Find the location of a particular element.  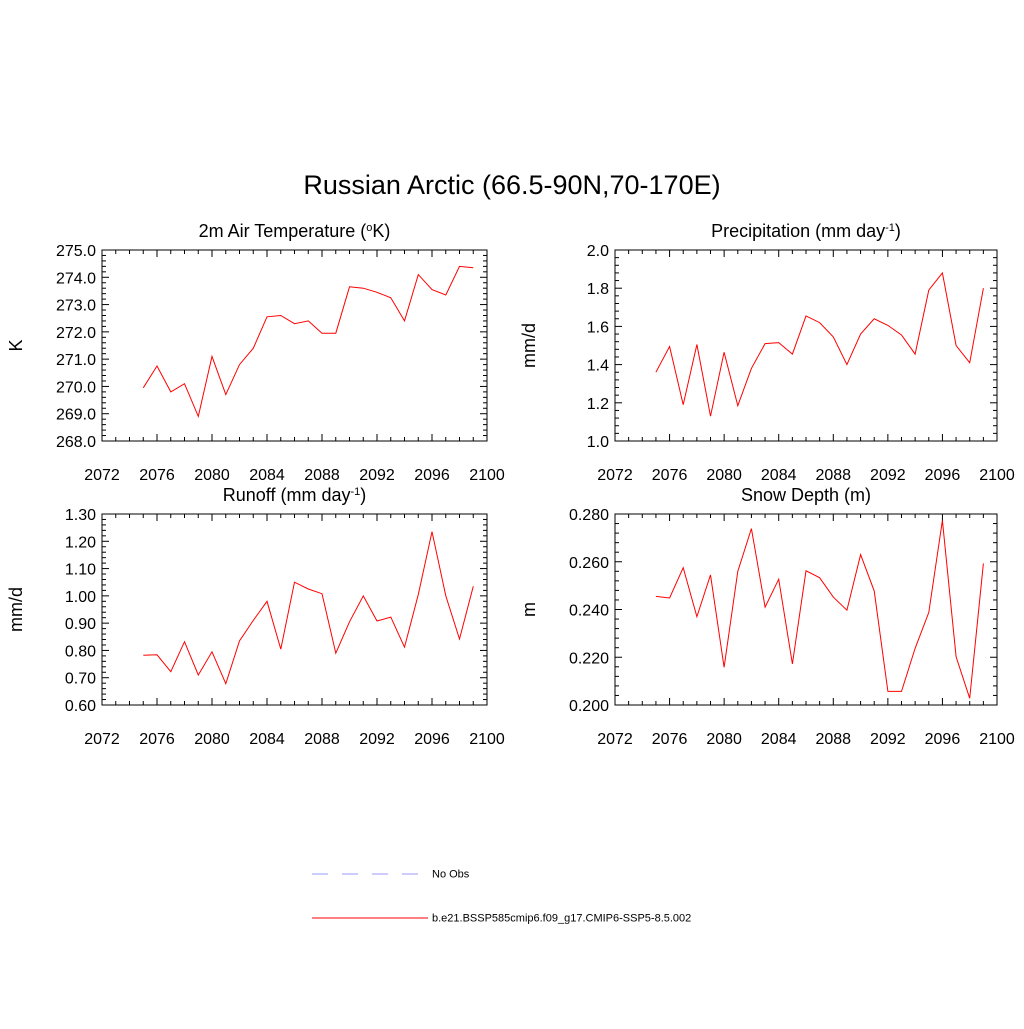

temperature-title: 2m Air Temperature (oK) is located at coordinates (295, 231).